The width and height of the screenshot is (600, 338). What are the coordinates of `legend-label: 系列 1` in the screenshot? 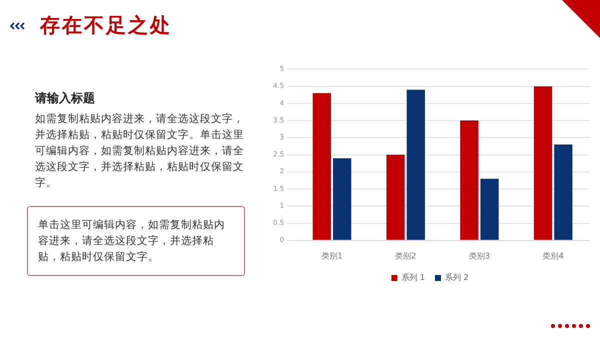 It's located at (413, 277).